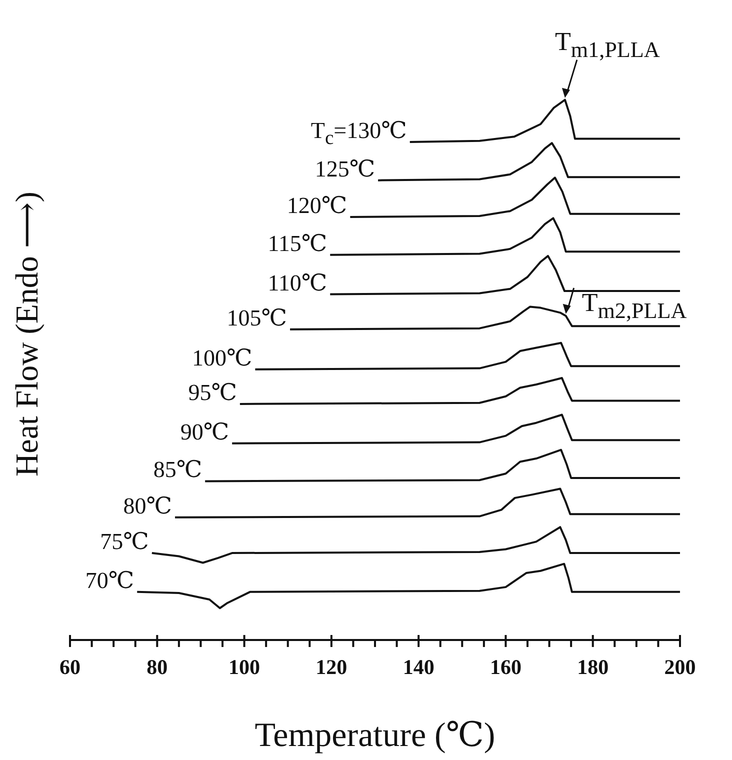  What do you see at coordinates (124, 541) in the screenshot?
I see `series-label: 75℃` at bounding box center [124, 541].